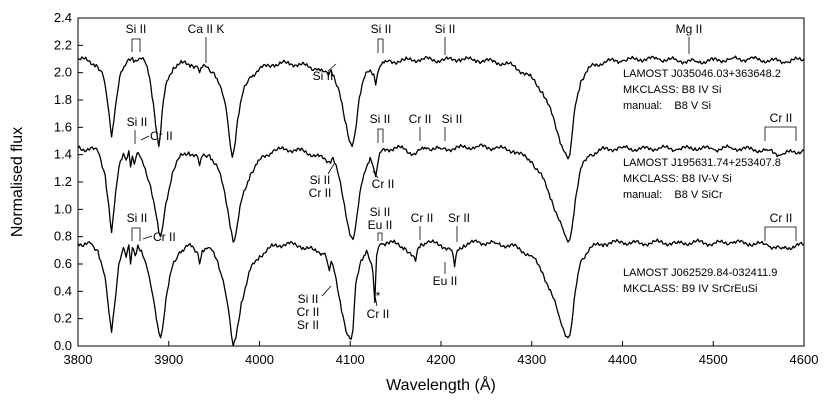  I want to click on x-tick-label: 4100, so click(350, 359).